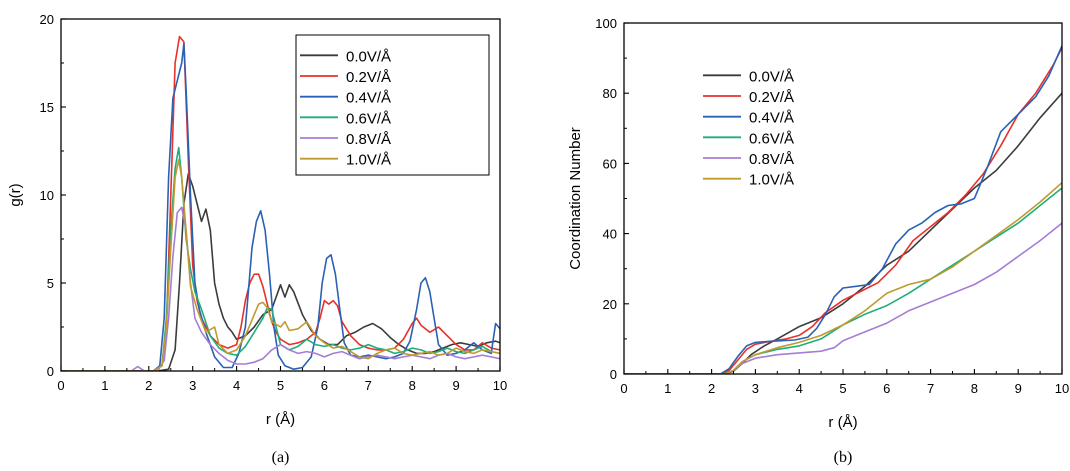 The image size is (1070, 471). Describe the element at coordinates (280, 419) in the screenshot. I see `panel-a-x-axis-label: r (Å)` at that location.